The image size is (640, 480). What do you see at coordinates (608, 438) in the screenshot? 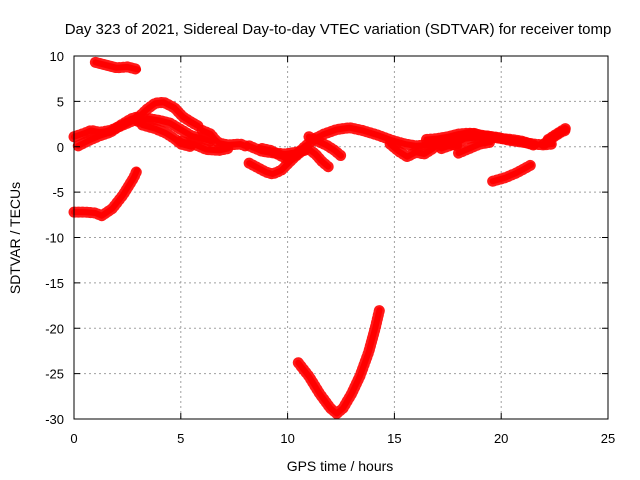
I see `x-tick-label: 25` at bounding box center [608, 438].